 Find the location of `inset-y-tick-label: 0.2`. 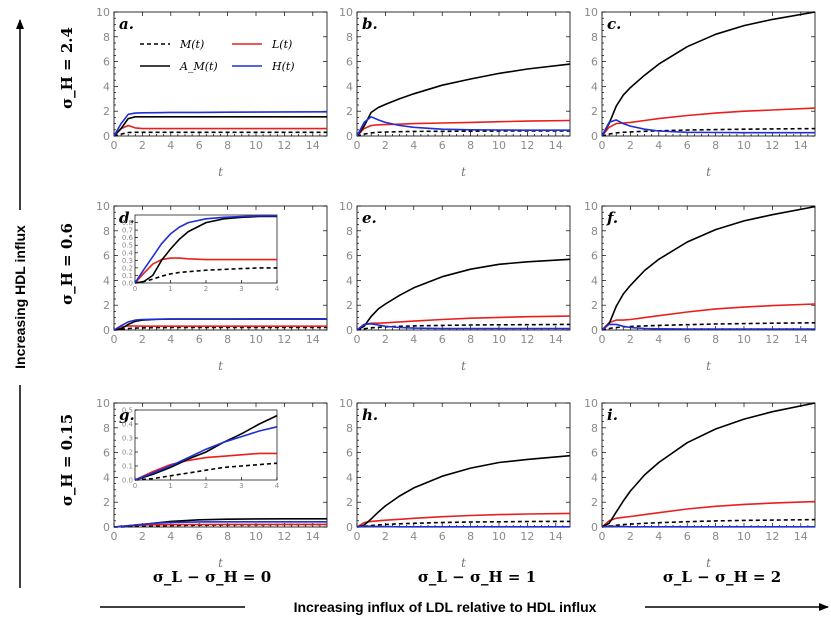

inset-y-tick-label: 0.2 is located at coordinates (127, 268).